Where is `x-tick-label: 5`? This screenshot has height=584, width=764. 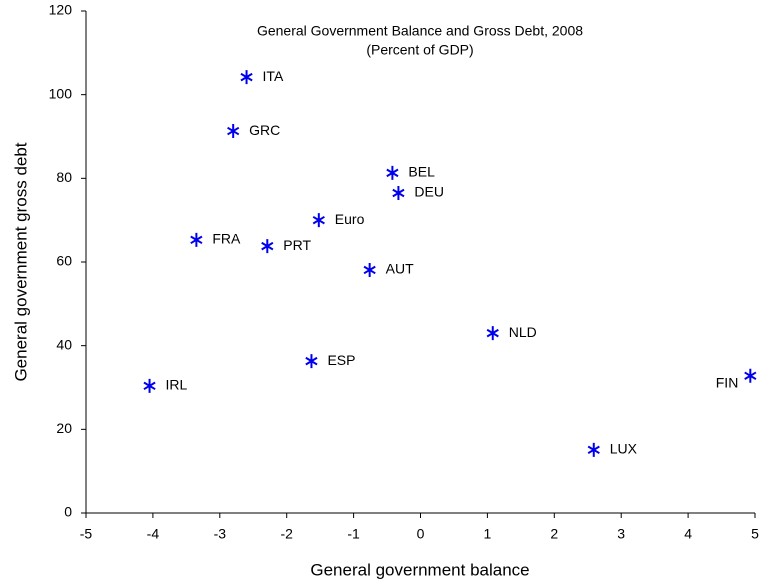 x-tick-label: 5 is located at coordinates (755, 534).